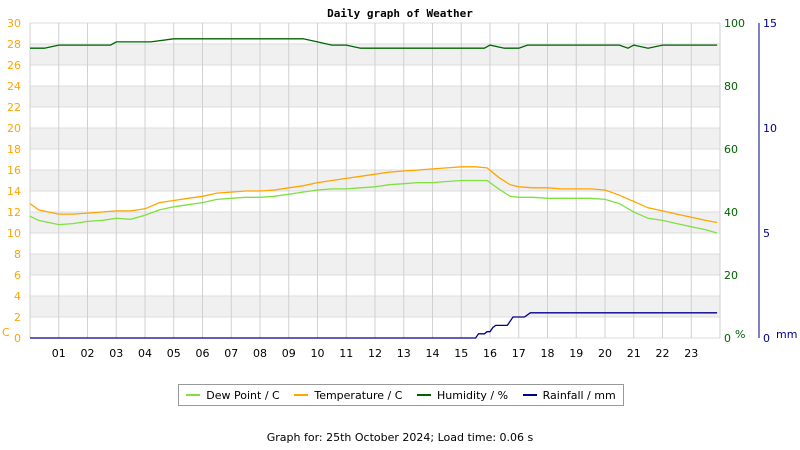  I want to click on rainfall-axis-tick-label: 0, so click(766, 338).